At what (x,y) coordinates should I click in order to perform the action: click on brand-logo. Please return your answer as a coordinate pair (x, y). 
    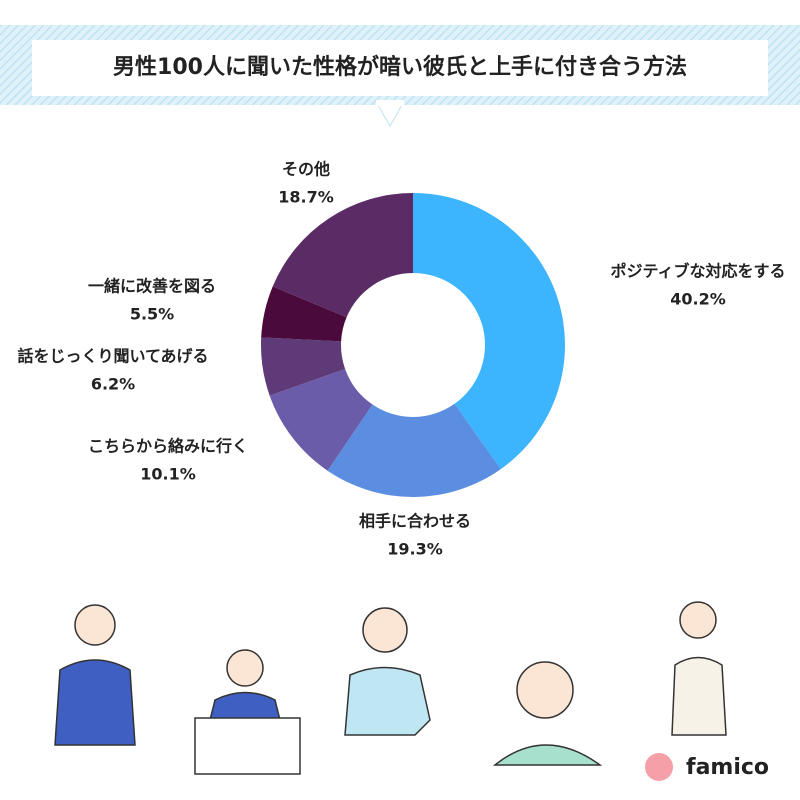
    Looking at the image, I should click on (659, 767).